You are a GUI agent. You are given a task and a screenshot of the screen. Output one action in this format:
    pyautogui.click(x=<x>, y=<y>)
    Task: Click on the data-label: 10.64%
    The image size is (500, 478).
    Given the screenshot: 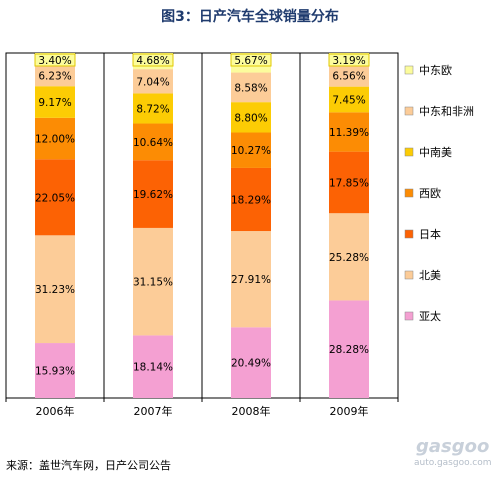 What is the action you would take?
    pyautogui.click(x=153, y=143)
    